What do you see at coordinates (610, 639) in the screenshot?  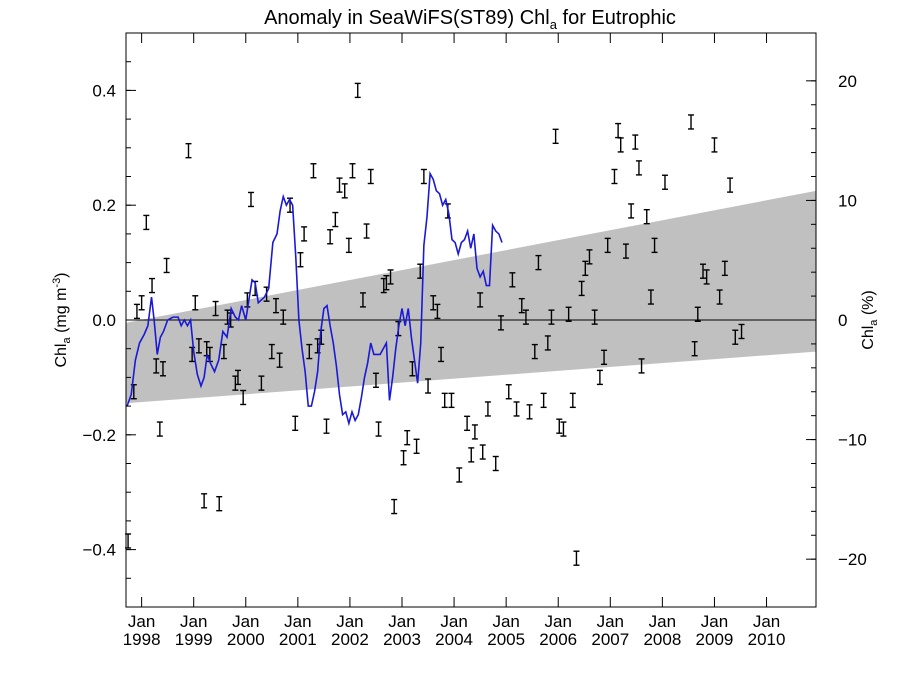 I see `x-tick-year-label: 2007` at bounding box center [610, 639].